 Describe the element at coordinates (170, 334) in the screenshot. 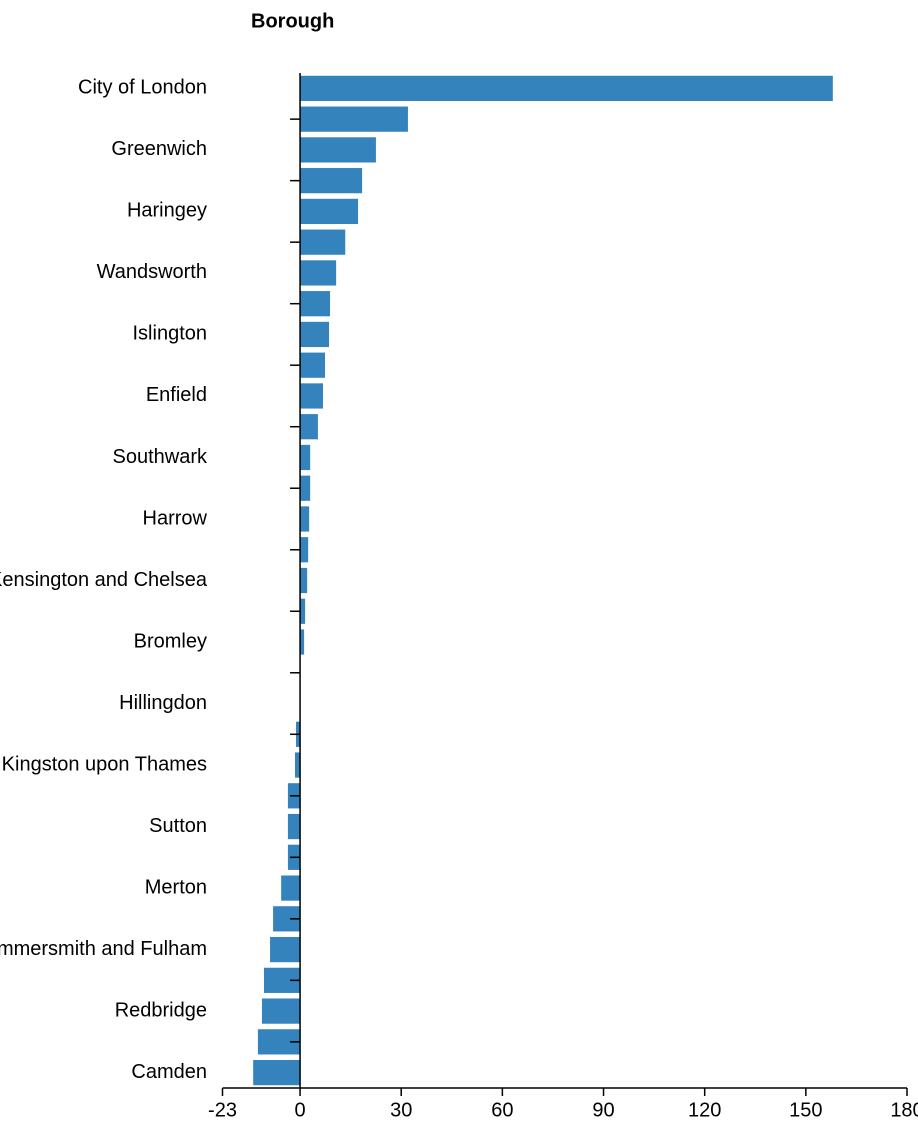

I see `y-tick-label: Islington` at that location.